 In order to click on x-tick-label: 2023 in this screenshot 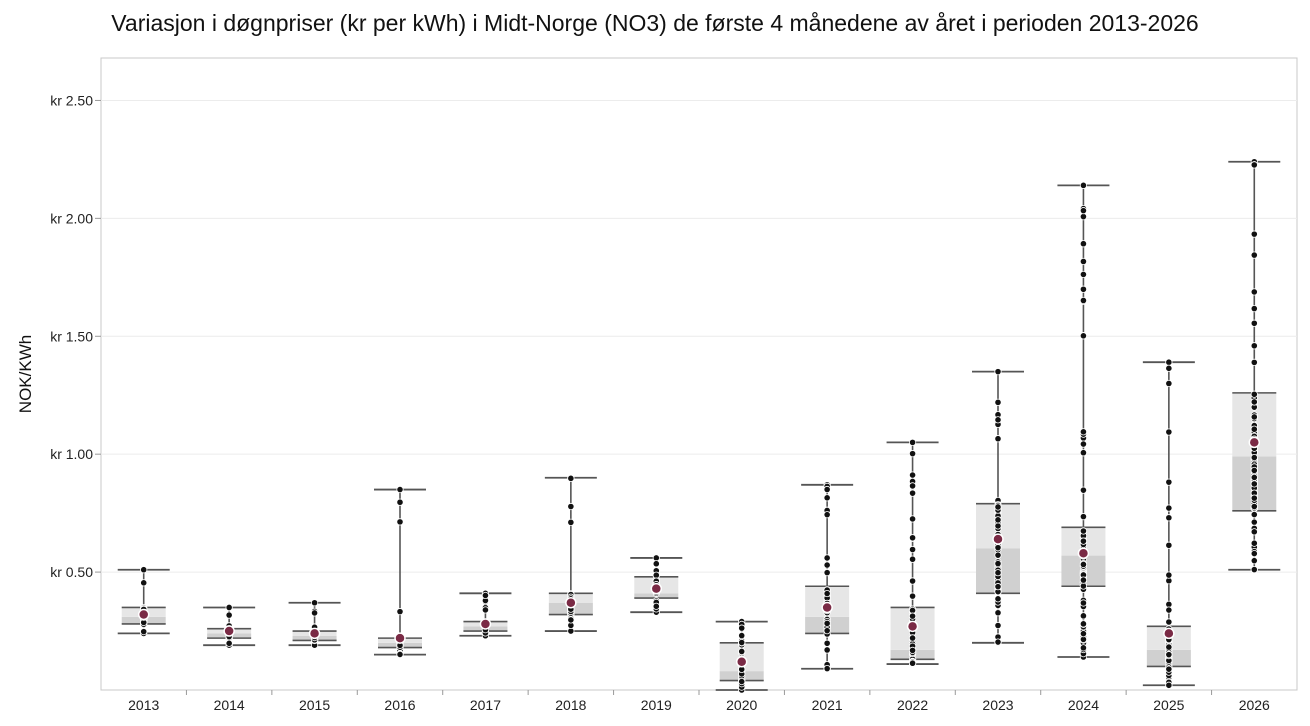, I will do `click(997, 705)`.